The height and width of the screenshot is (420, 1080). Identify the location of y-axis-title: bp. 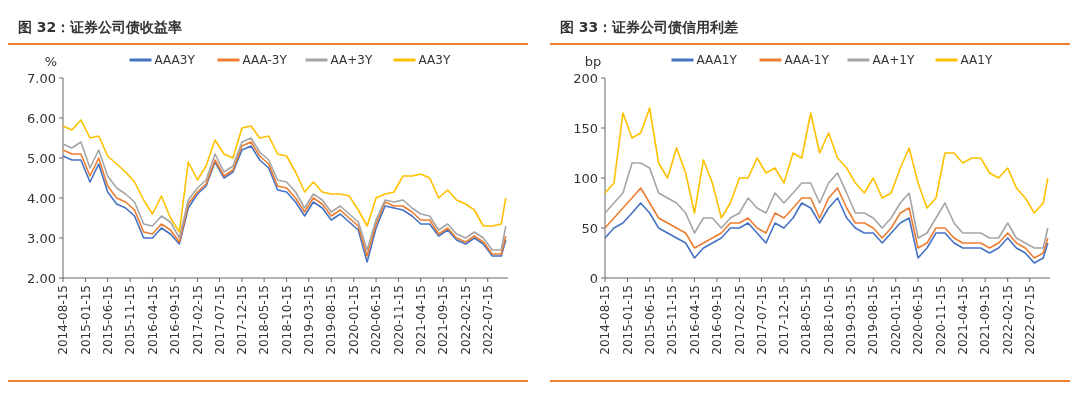
(593, 61).